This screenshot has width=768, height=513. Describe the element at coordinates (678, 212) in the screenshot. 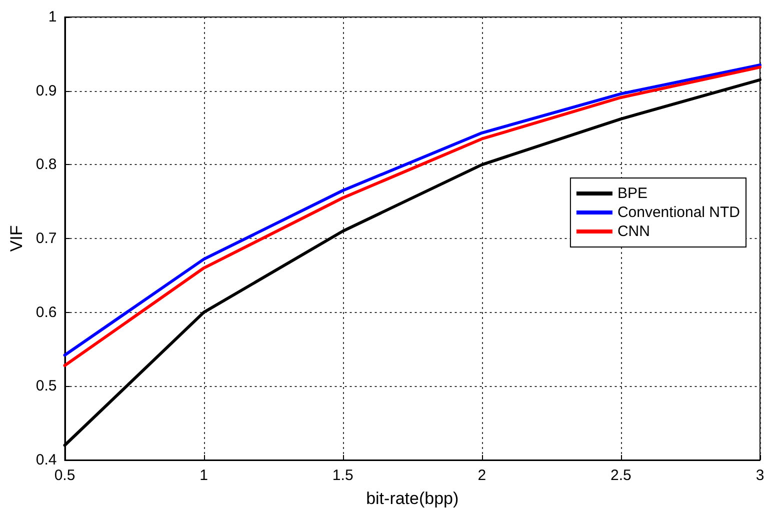

I see `legend-label: Conventional NTD` at that location.